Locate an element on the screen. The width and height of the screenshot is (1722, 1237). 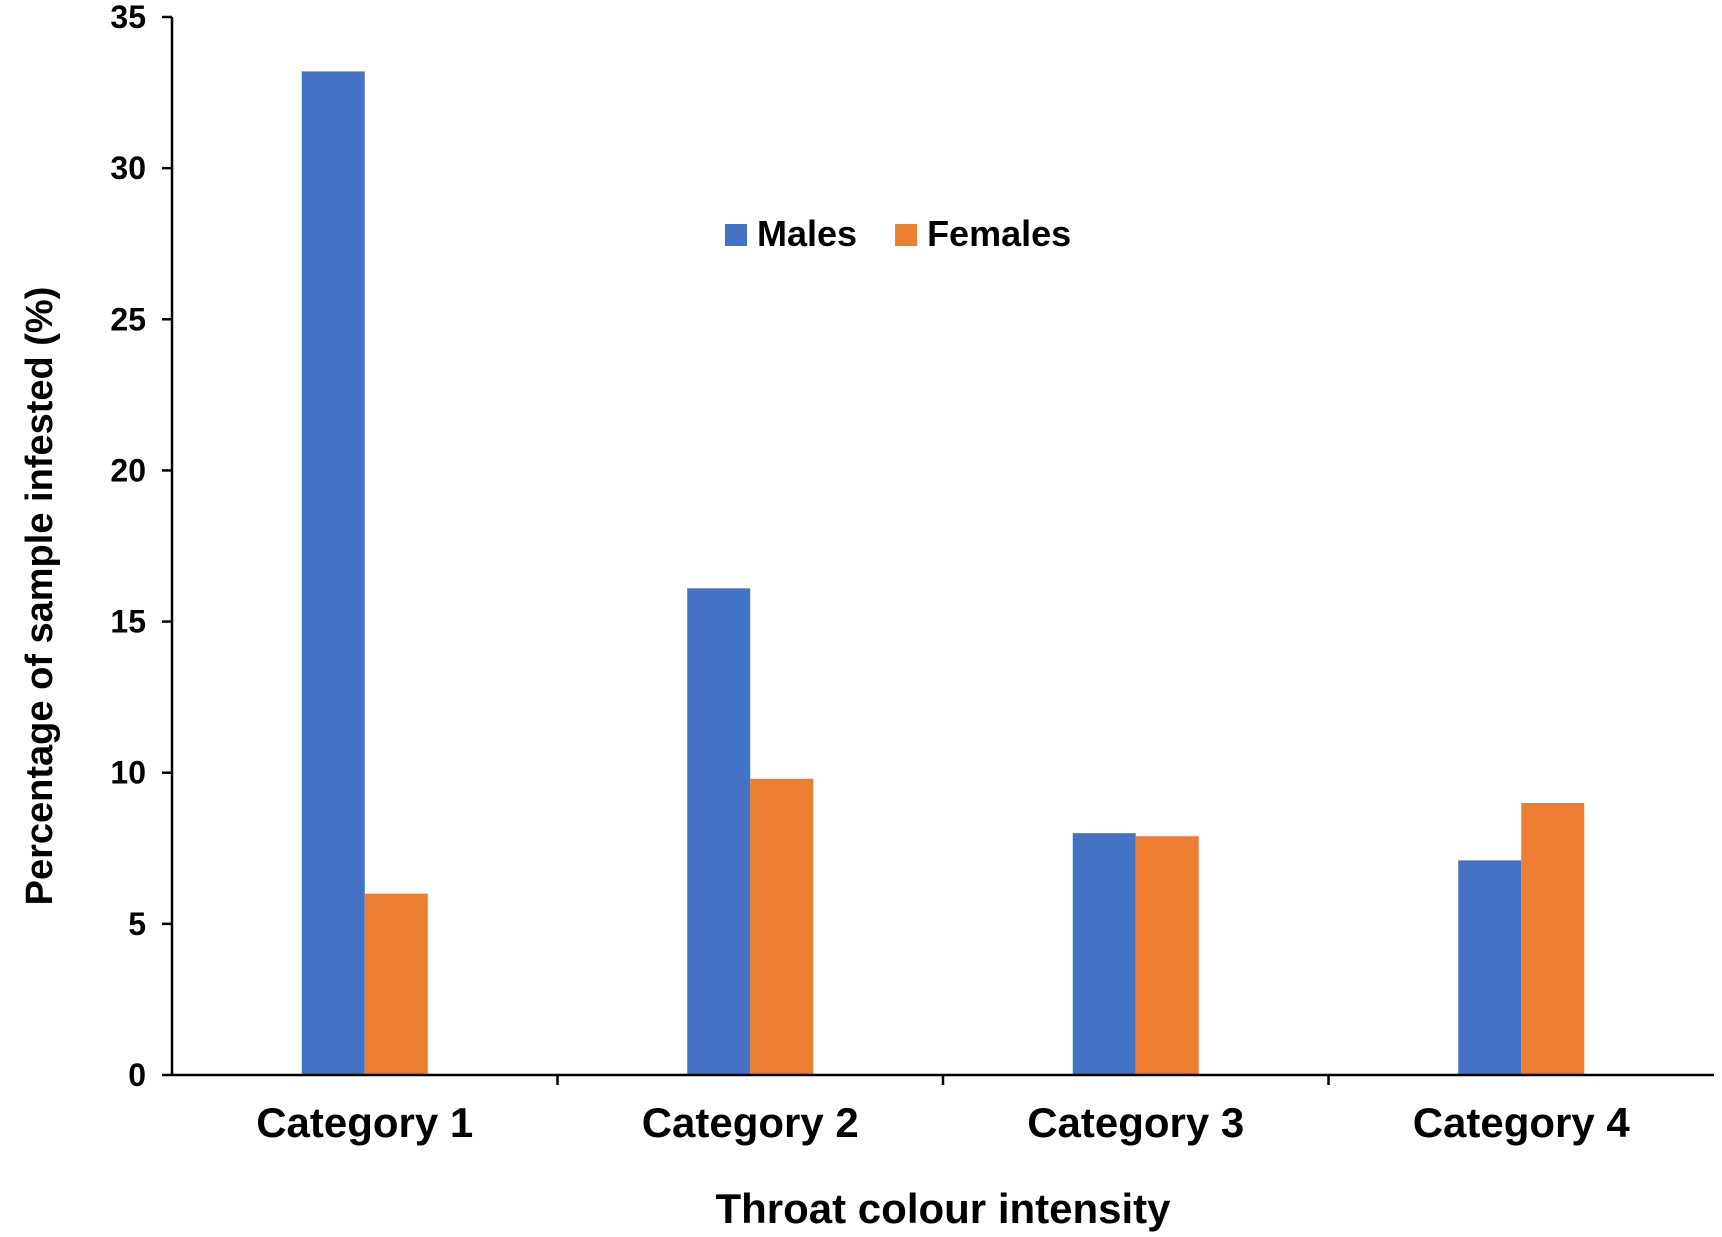
y-tick-label-5: 5 is located at coordinates (137, 924).